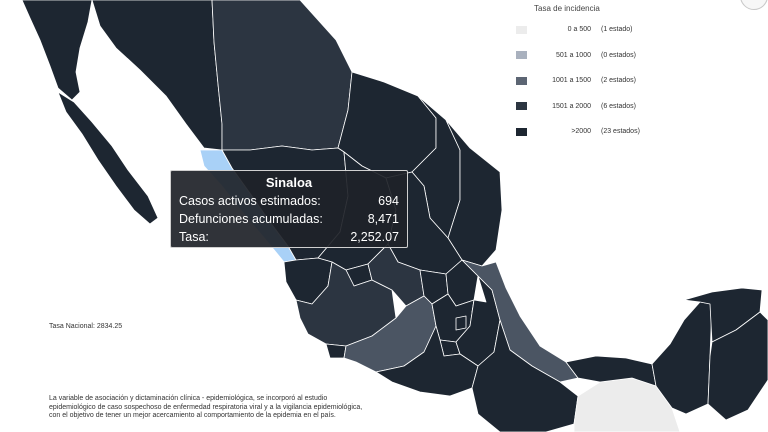 The width and height of the screenshot is (768, 432). What do you see at coordinates (194, 237) in the screenshot?
I see `tooltip-label: Tasa:` at bounding box center [194, 237].